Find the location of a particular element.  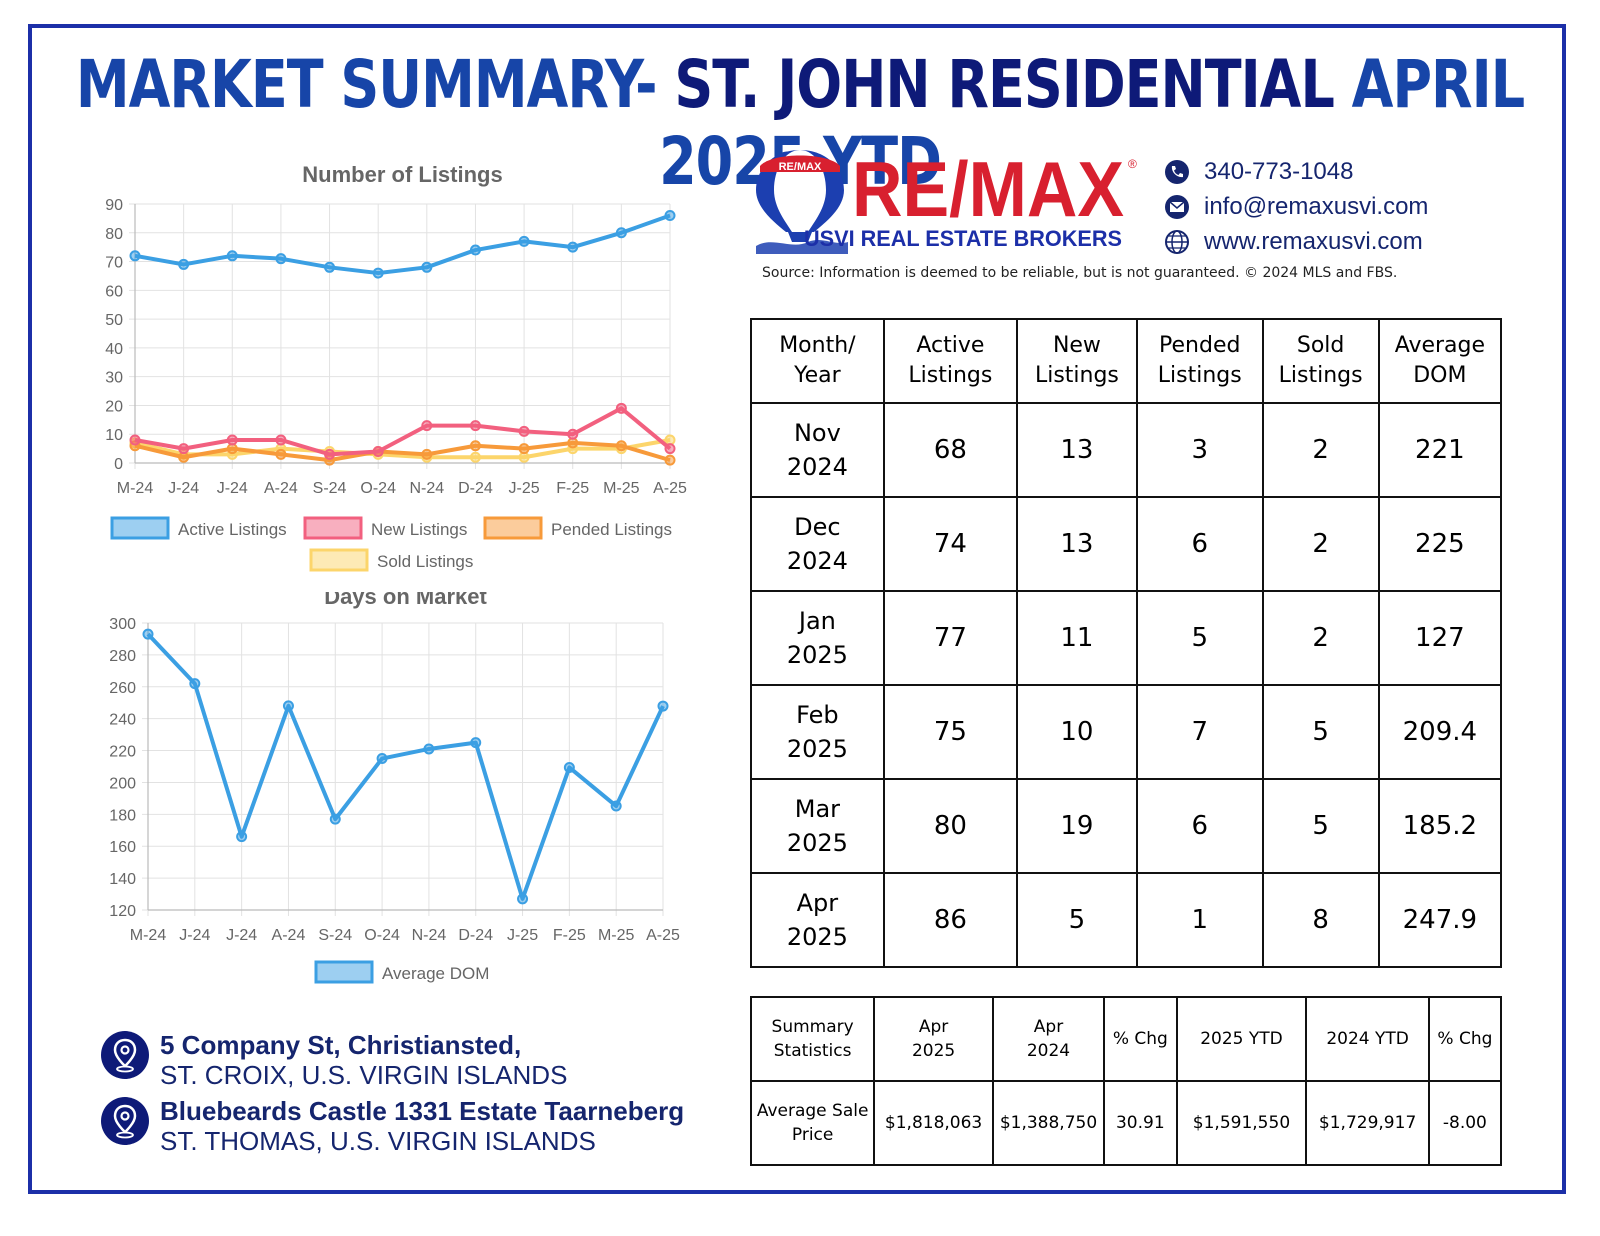

contact-phone: 340-773-1048 is located at coordinates (1296, 171).